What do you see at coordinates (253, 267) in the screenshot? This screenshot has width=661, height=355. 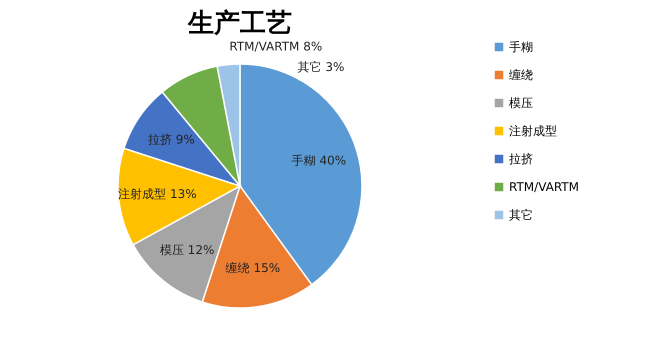 I see `category-label: 缠绕 15%` at bounding box center [253, 267].